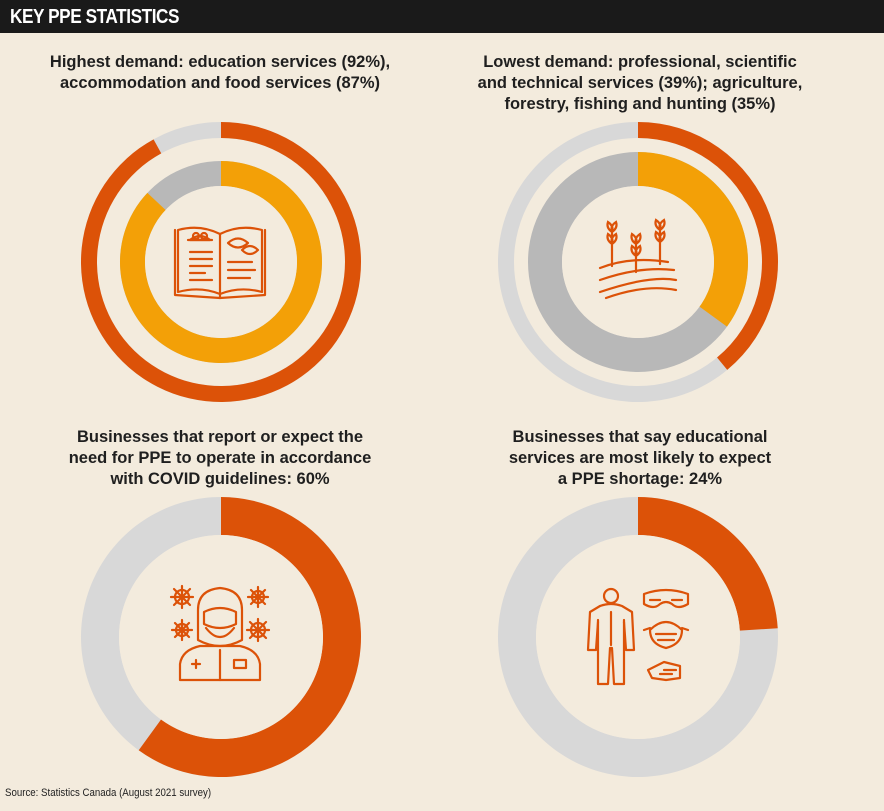  Describe the element at coordinates (442, 16) in the screenshot. I see `header-bar: KEY PPE STATISTICS` at that location.